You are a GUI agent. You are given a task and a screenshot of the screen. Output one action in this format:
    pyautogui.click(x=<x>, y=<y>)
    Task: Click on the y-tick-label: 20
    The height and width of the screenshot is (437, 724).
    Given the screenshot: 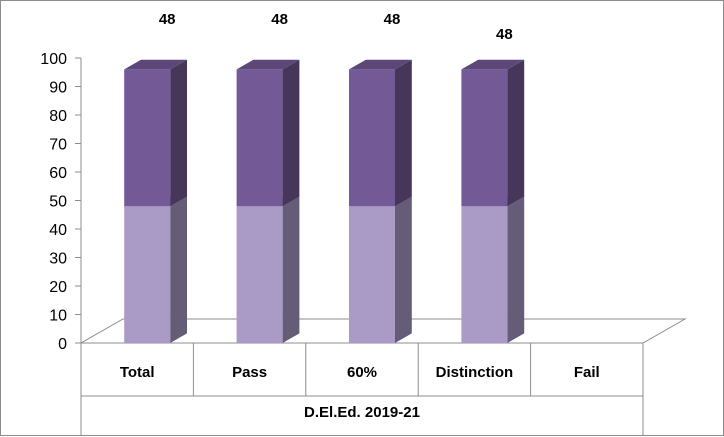 What is the action you would take?
    pyautogui.click(x=58, y=287)
    